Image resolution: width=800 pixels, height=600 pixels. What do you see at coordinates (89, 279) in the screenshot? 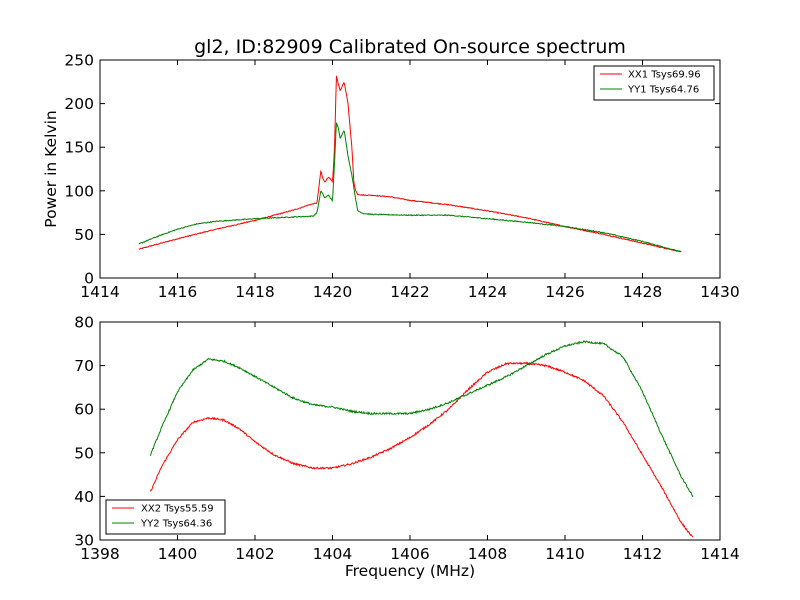
I see `top-ytick-label: 0` at bounding box center [89, 279].